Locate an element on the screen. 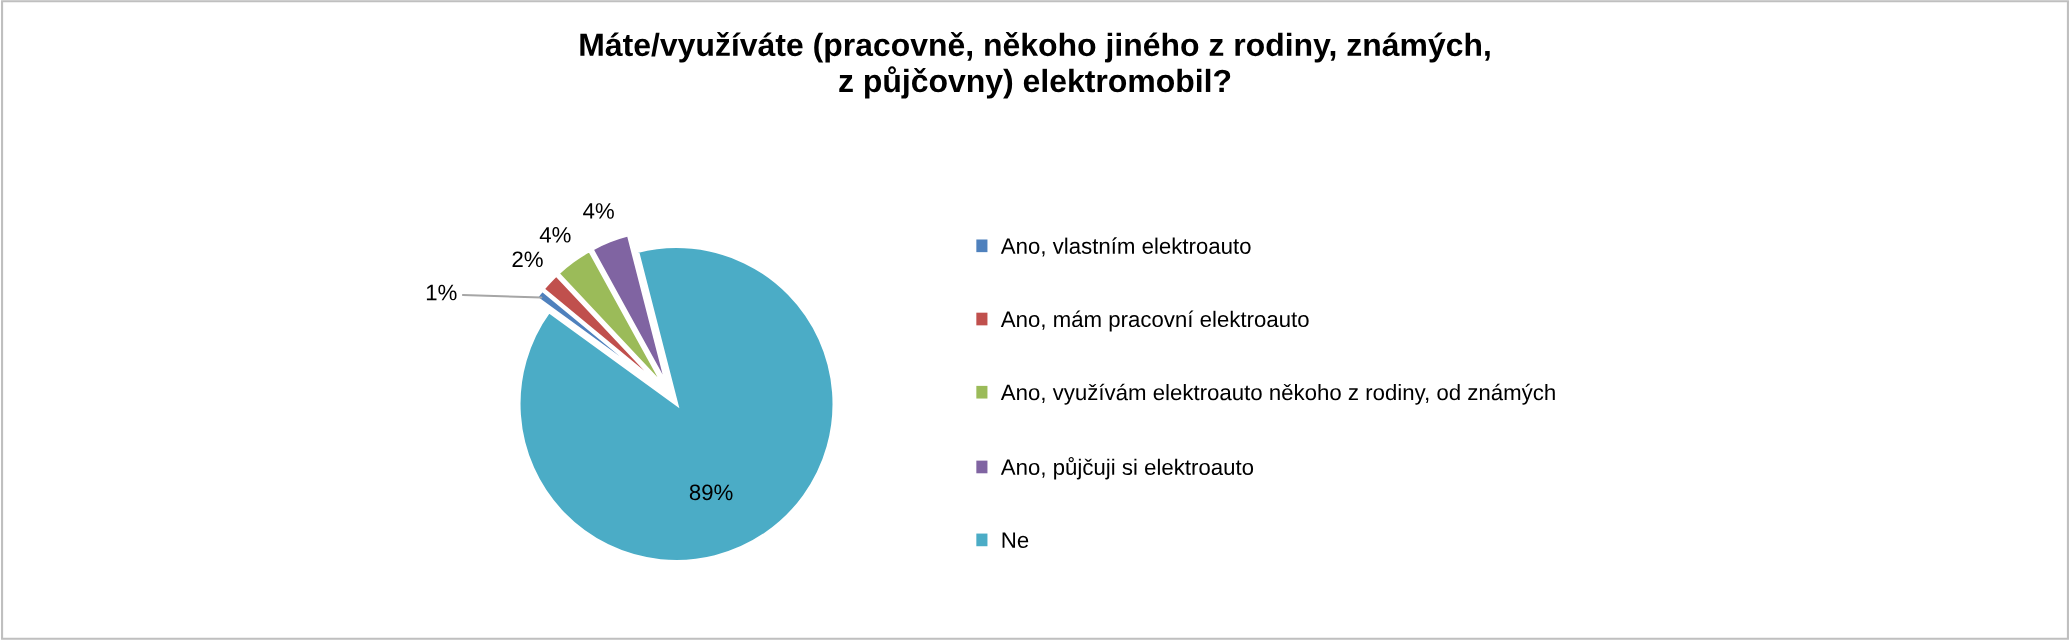 This screenshot has height=640, width=2070. data-label: 2% is located at coordinates (527, 259).